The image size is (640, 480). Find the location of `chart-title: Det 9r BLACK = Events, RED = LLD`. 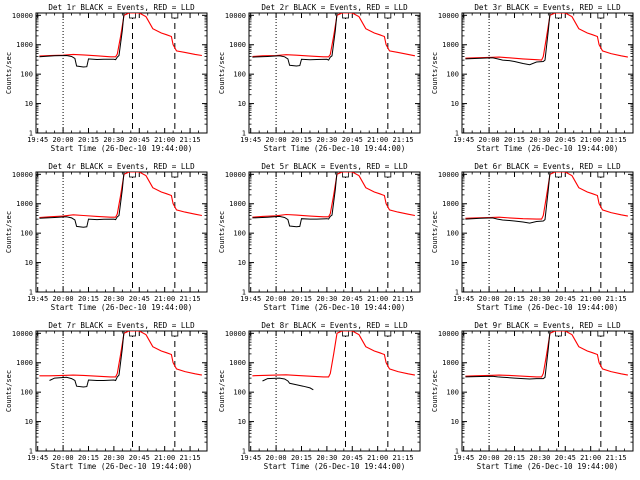

chart-title: Det 9r BLACK = Events, RED = LLD is located at coordinates (547, 325).